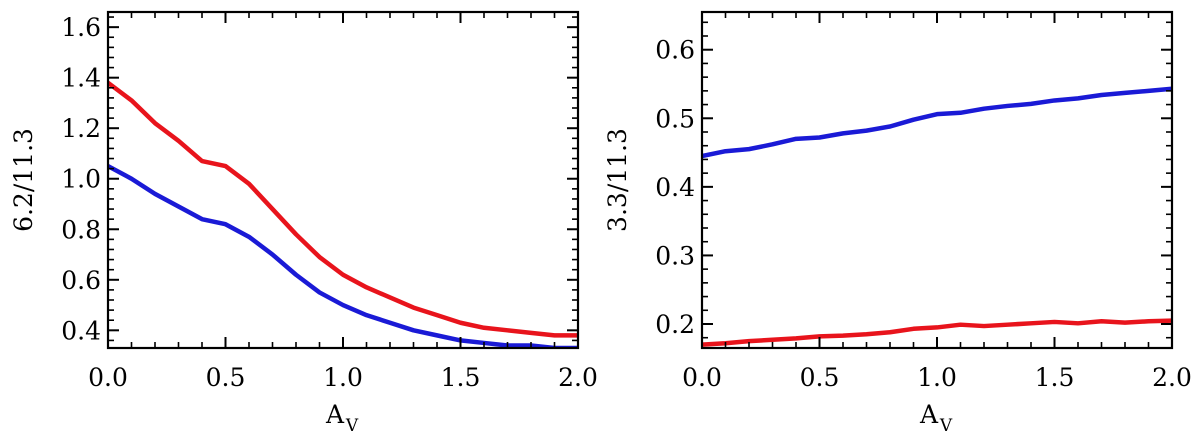 The image size is (1200, 438). What do you see at coordinates (81, 27) in the screenshot?
I see `y-tick-label: 1.6` at bounding box center [81, 27].